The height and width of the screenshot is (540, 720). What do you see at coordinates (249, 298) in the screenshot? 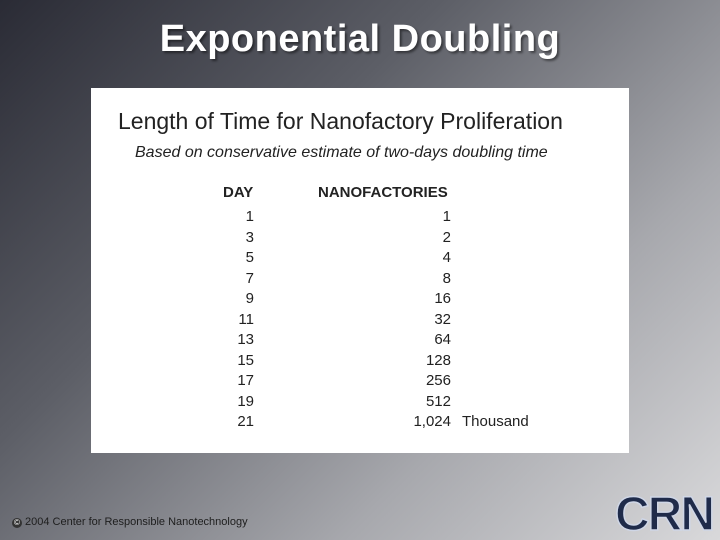
I see `day-cell: 9` at bounding box center [249, 298].